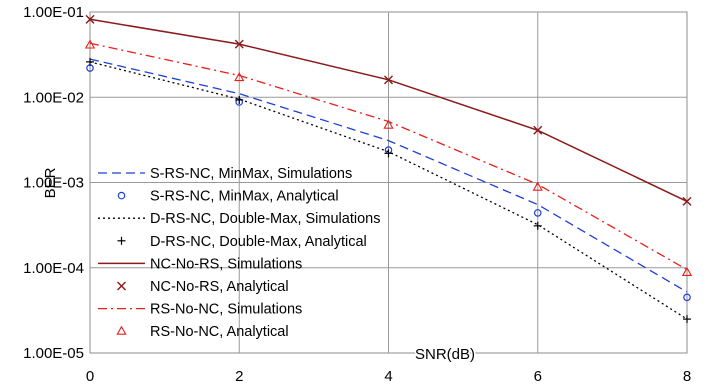  What do you see at coordinates (90, 376) in the screenshot?
I see `x-tick-label: 0` at bounding box center [90, 376].